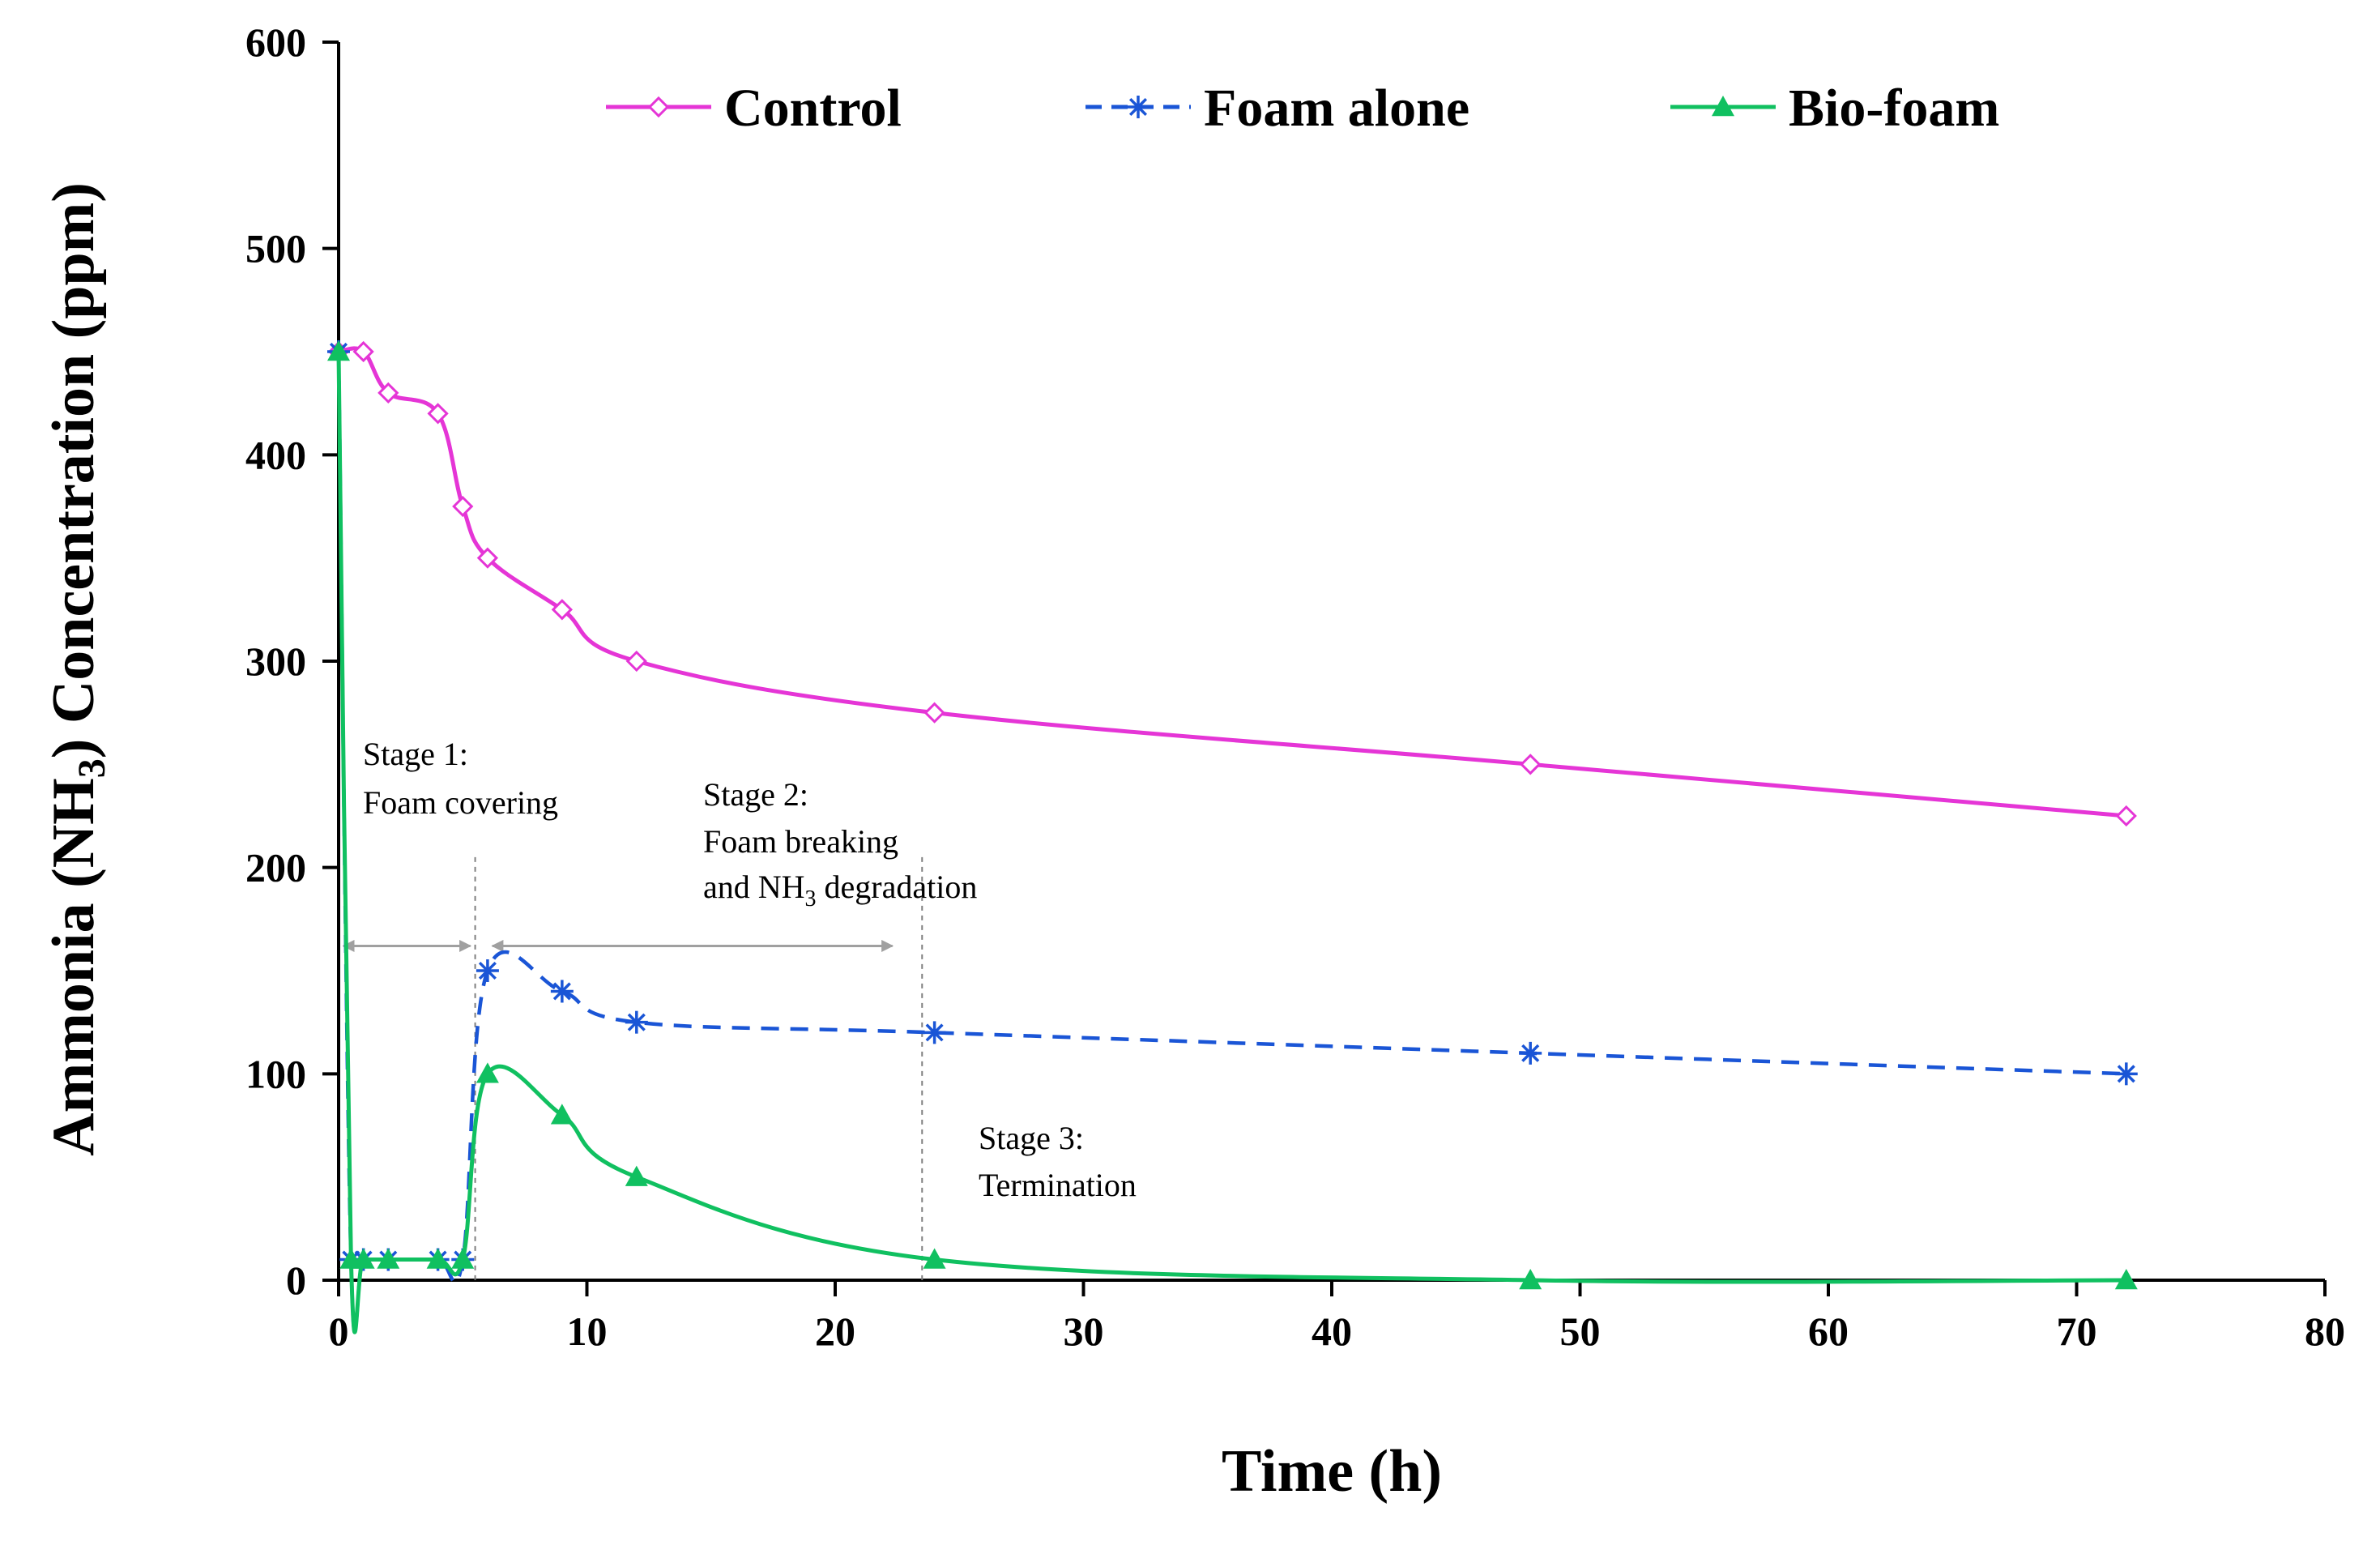  I want to click on legend-item-foam-alone: Foam alone, so click(1277, 108).